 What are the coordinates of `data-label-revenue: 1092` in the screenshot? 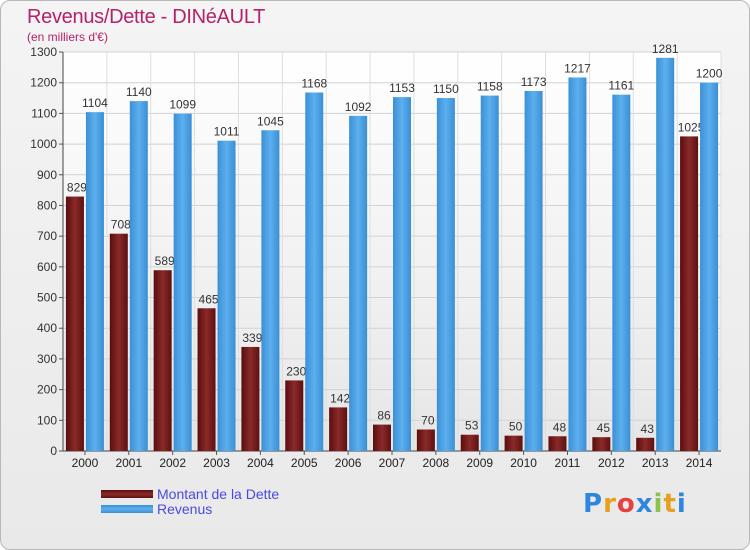 It's located at (358, 107).